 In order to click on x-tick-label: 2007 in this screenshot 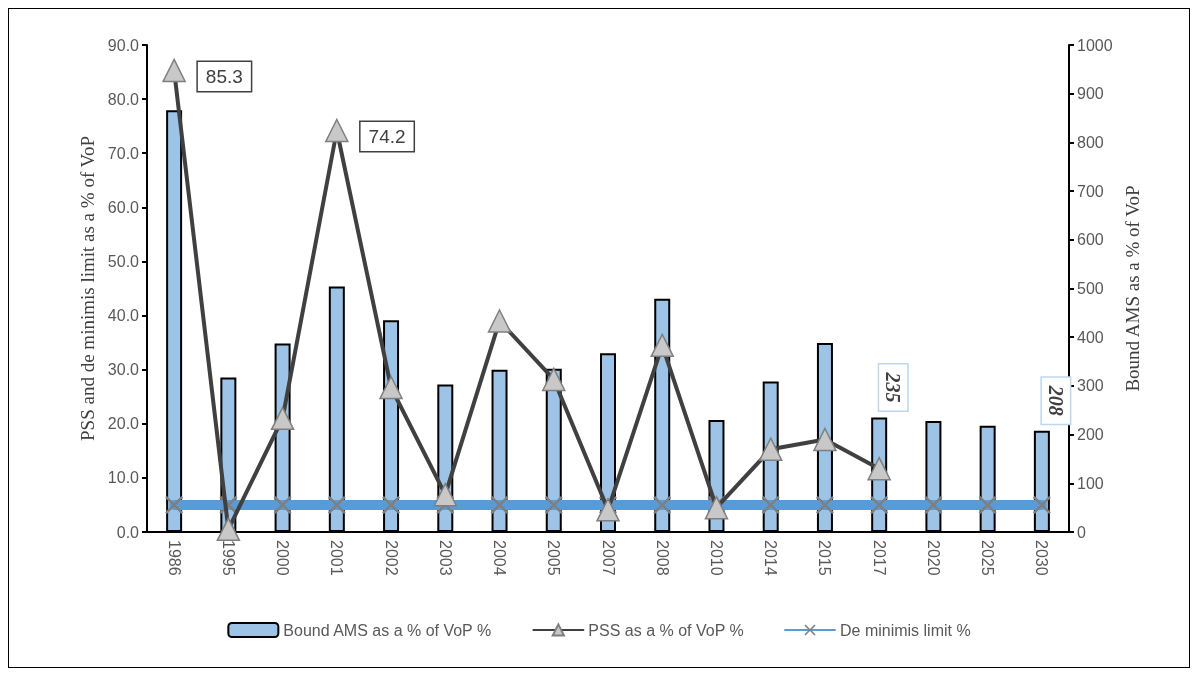, I will do `click(608, 558)`.